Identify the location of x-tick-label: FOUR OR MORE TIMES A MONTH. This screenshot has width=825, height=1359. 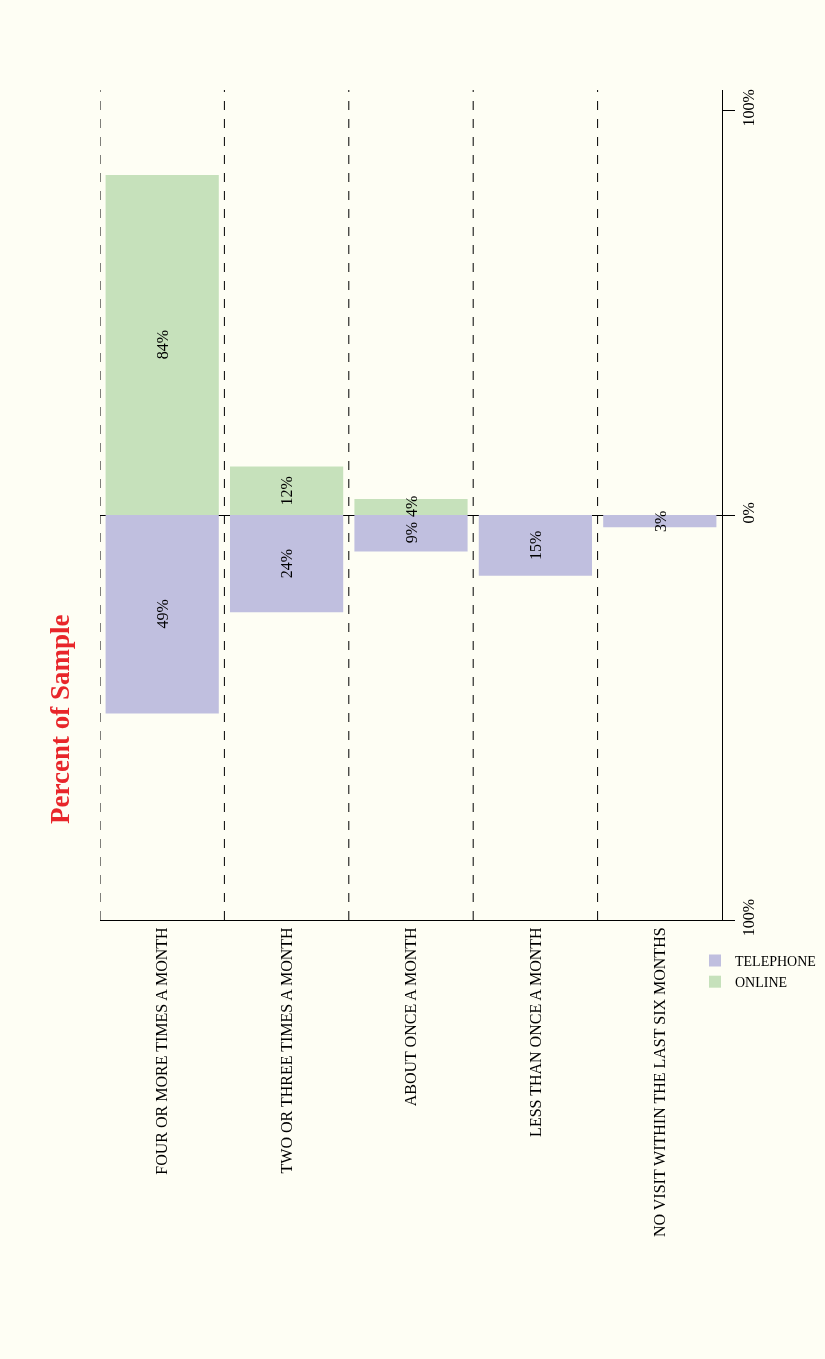
(162, 1050).